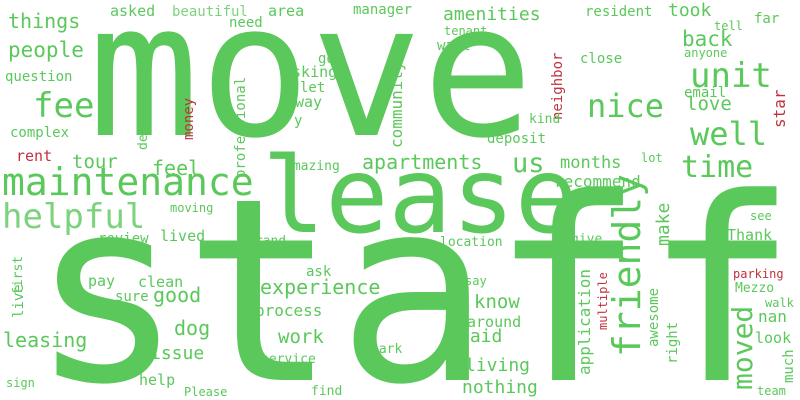  What do you see at coordinates (705, 93) in the screenshot?
I see `cloud-word-email: email` at bounding box center [705, 93].